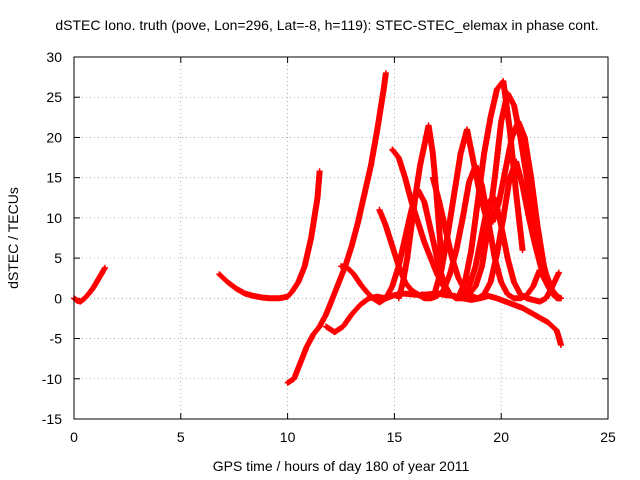  What do you see at coordinates (52, 419) in the screenshot?
I see `y-tick-label: -15` at bounding box center [52, 419].